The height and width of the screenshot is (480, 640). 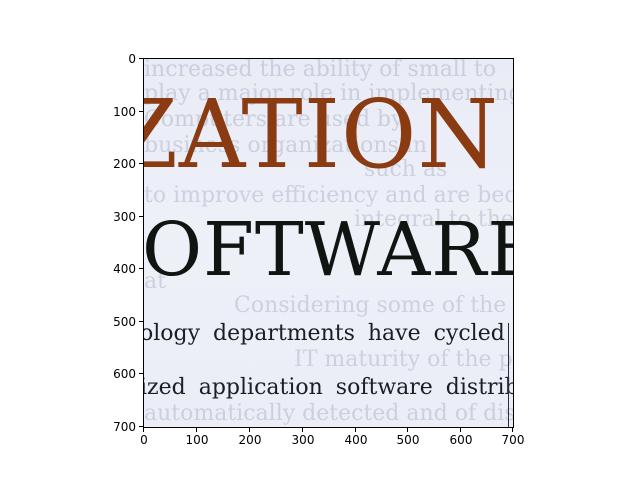 I want to click on background-text-line: business organizations in, so click(x=285, y=145).